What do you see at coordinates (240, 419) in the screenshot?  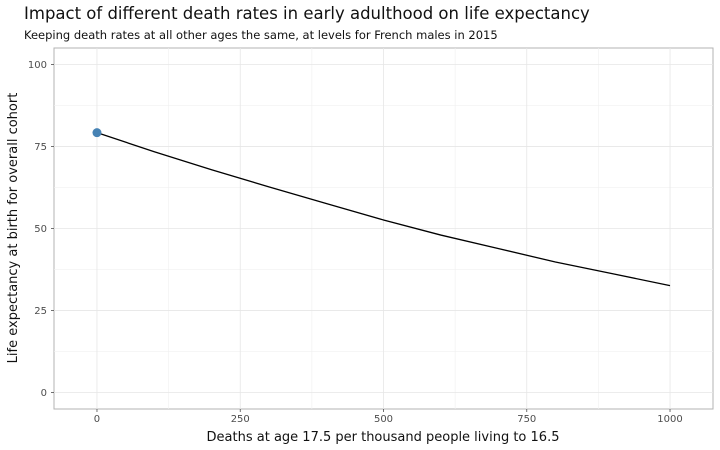 I see `x-tick-label: 250` at bounding box center [240, 419].